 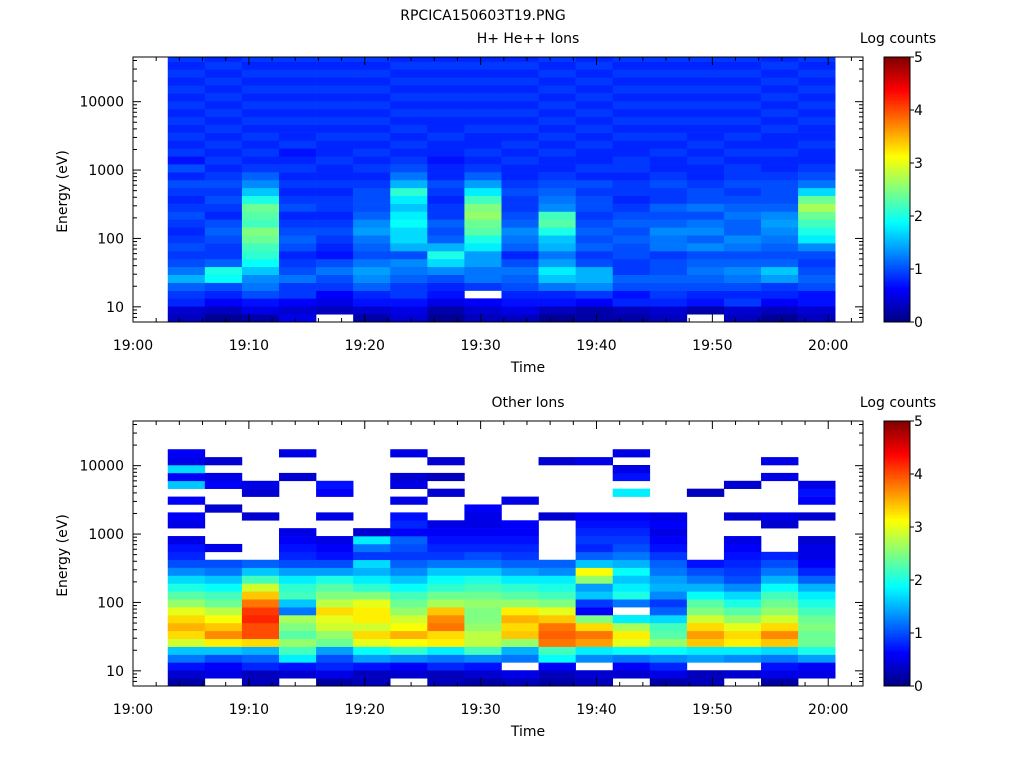 What do you see at coordinates (918, 581) in the screenshot?
I see `colorbar-tick-label: 2` at bounding box center [918, 581].